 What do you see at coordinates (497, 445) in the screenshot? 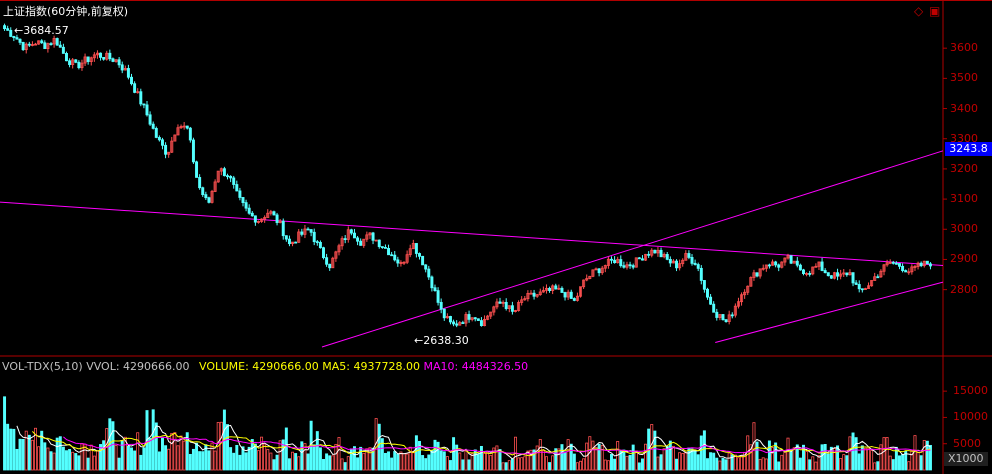
I see `volume-ma20-line` at bounding box center [497, 445].